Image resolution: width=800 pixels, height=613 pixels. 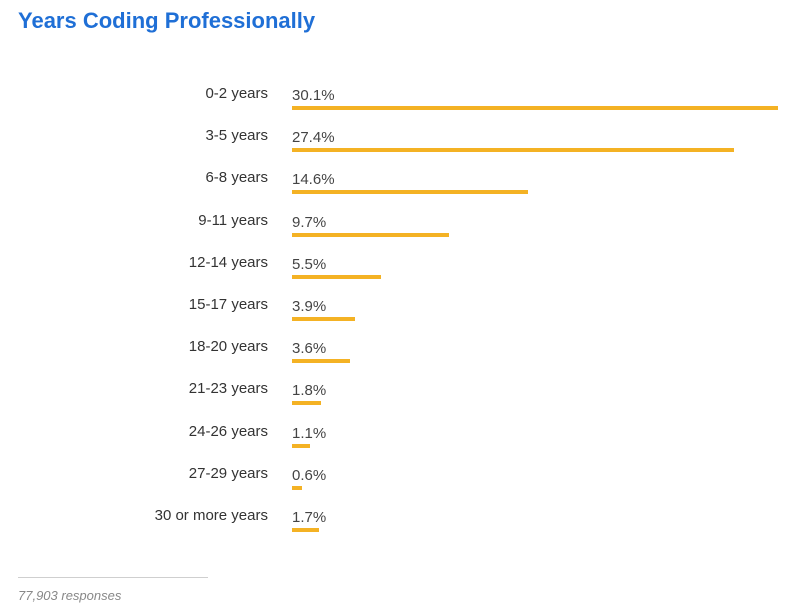 I want to click on bar-row: 9-11 years 9.7%, so click(x=400, y=223).